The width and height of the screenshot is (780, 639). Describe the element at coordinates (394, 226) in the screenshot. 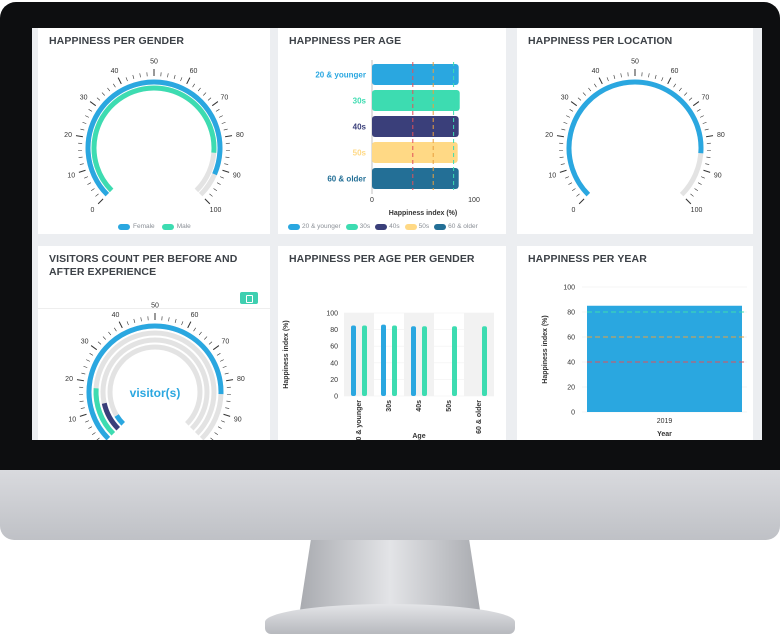

I see `legend-label-40s: 40s` at that location.